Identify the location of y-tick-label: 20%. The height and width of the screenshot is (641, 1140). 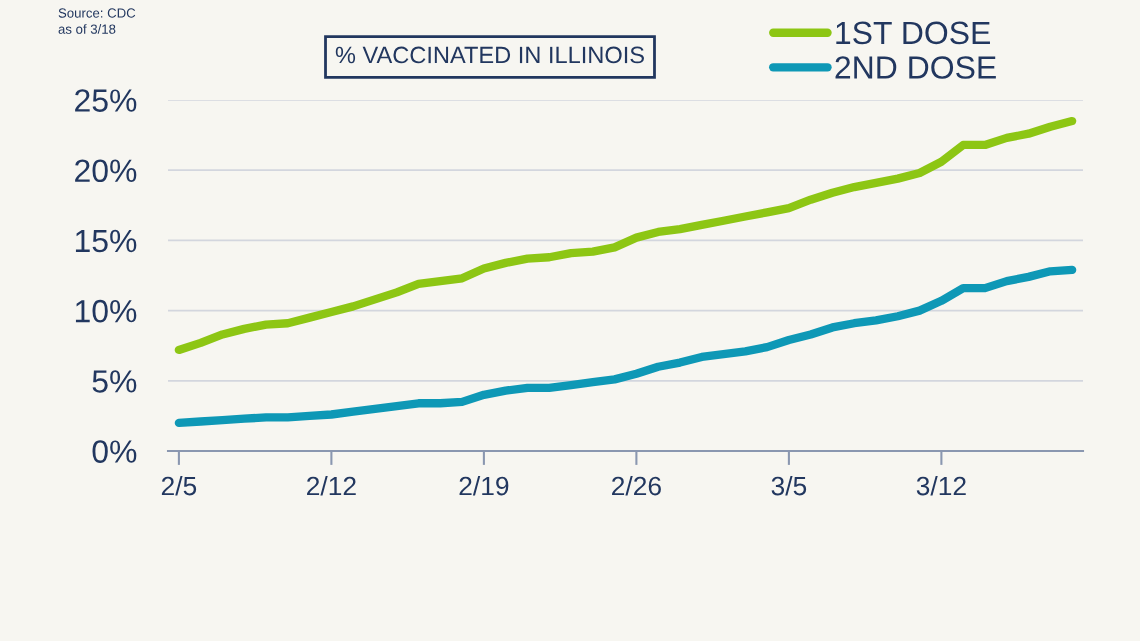
(106, 171).